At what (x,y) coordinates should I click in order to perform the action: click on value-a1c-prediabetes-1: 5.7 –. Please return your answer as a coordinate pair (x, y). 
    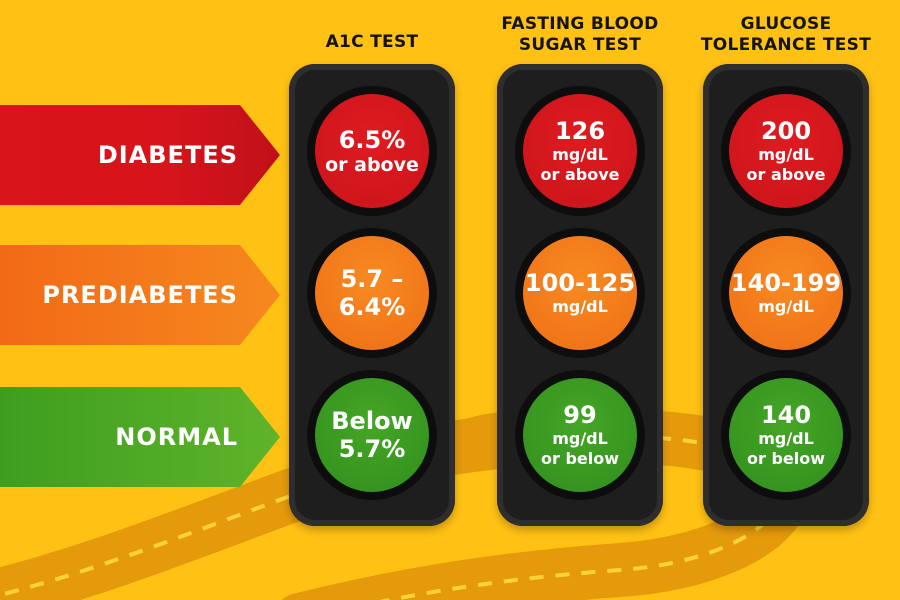
    Looking at the image, I should click on (372, 279).